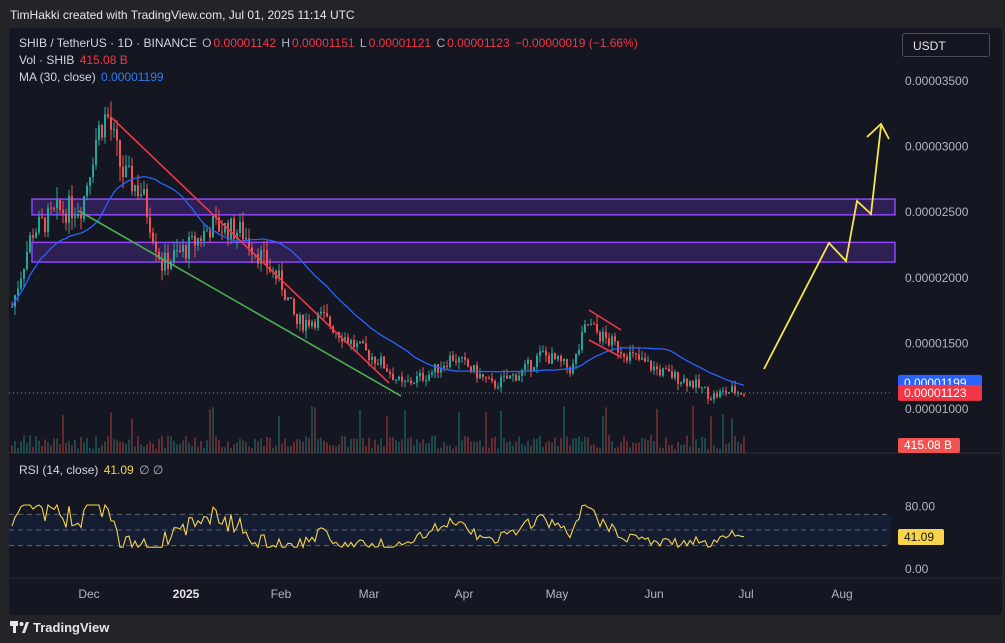  I want to click on volume-legend: Vol · SHIB 415.08 B, so click(74, 60).